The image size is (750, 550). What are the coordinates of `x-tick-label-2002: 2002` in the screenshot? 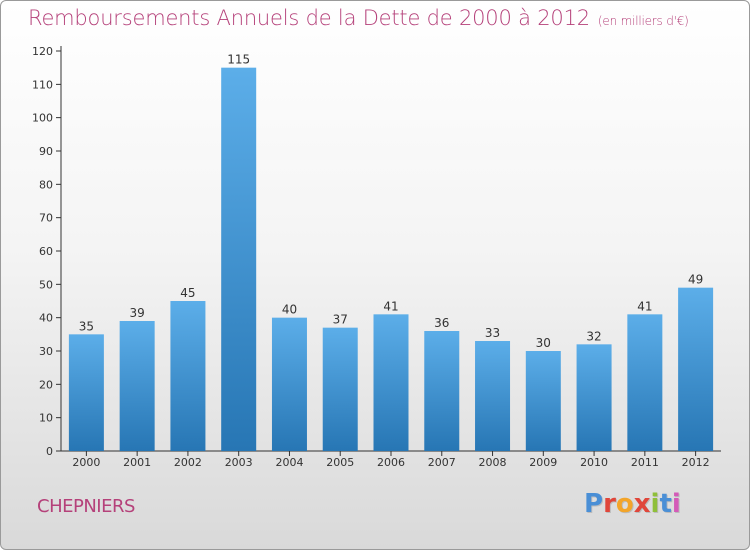 It's located at (188, 462).